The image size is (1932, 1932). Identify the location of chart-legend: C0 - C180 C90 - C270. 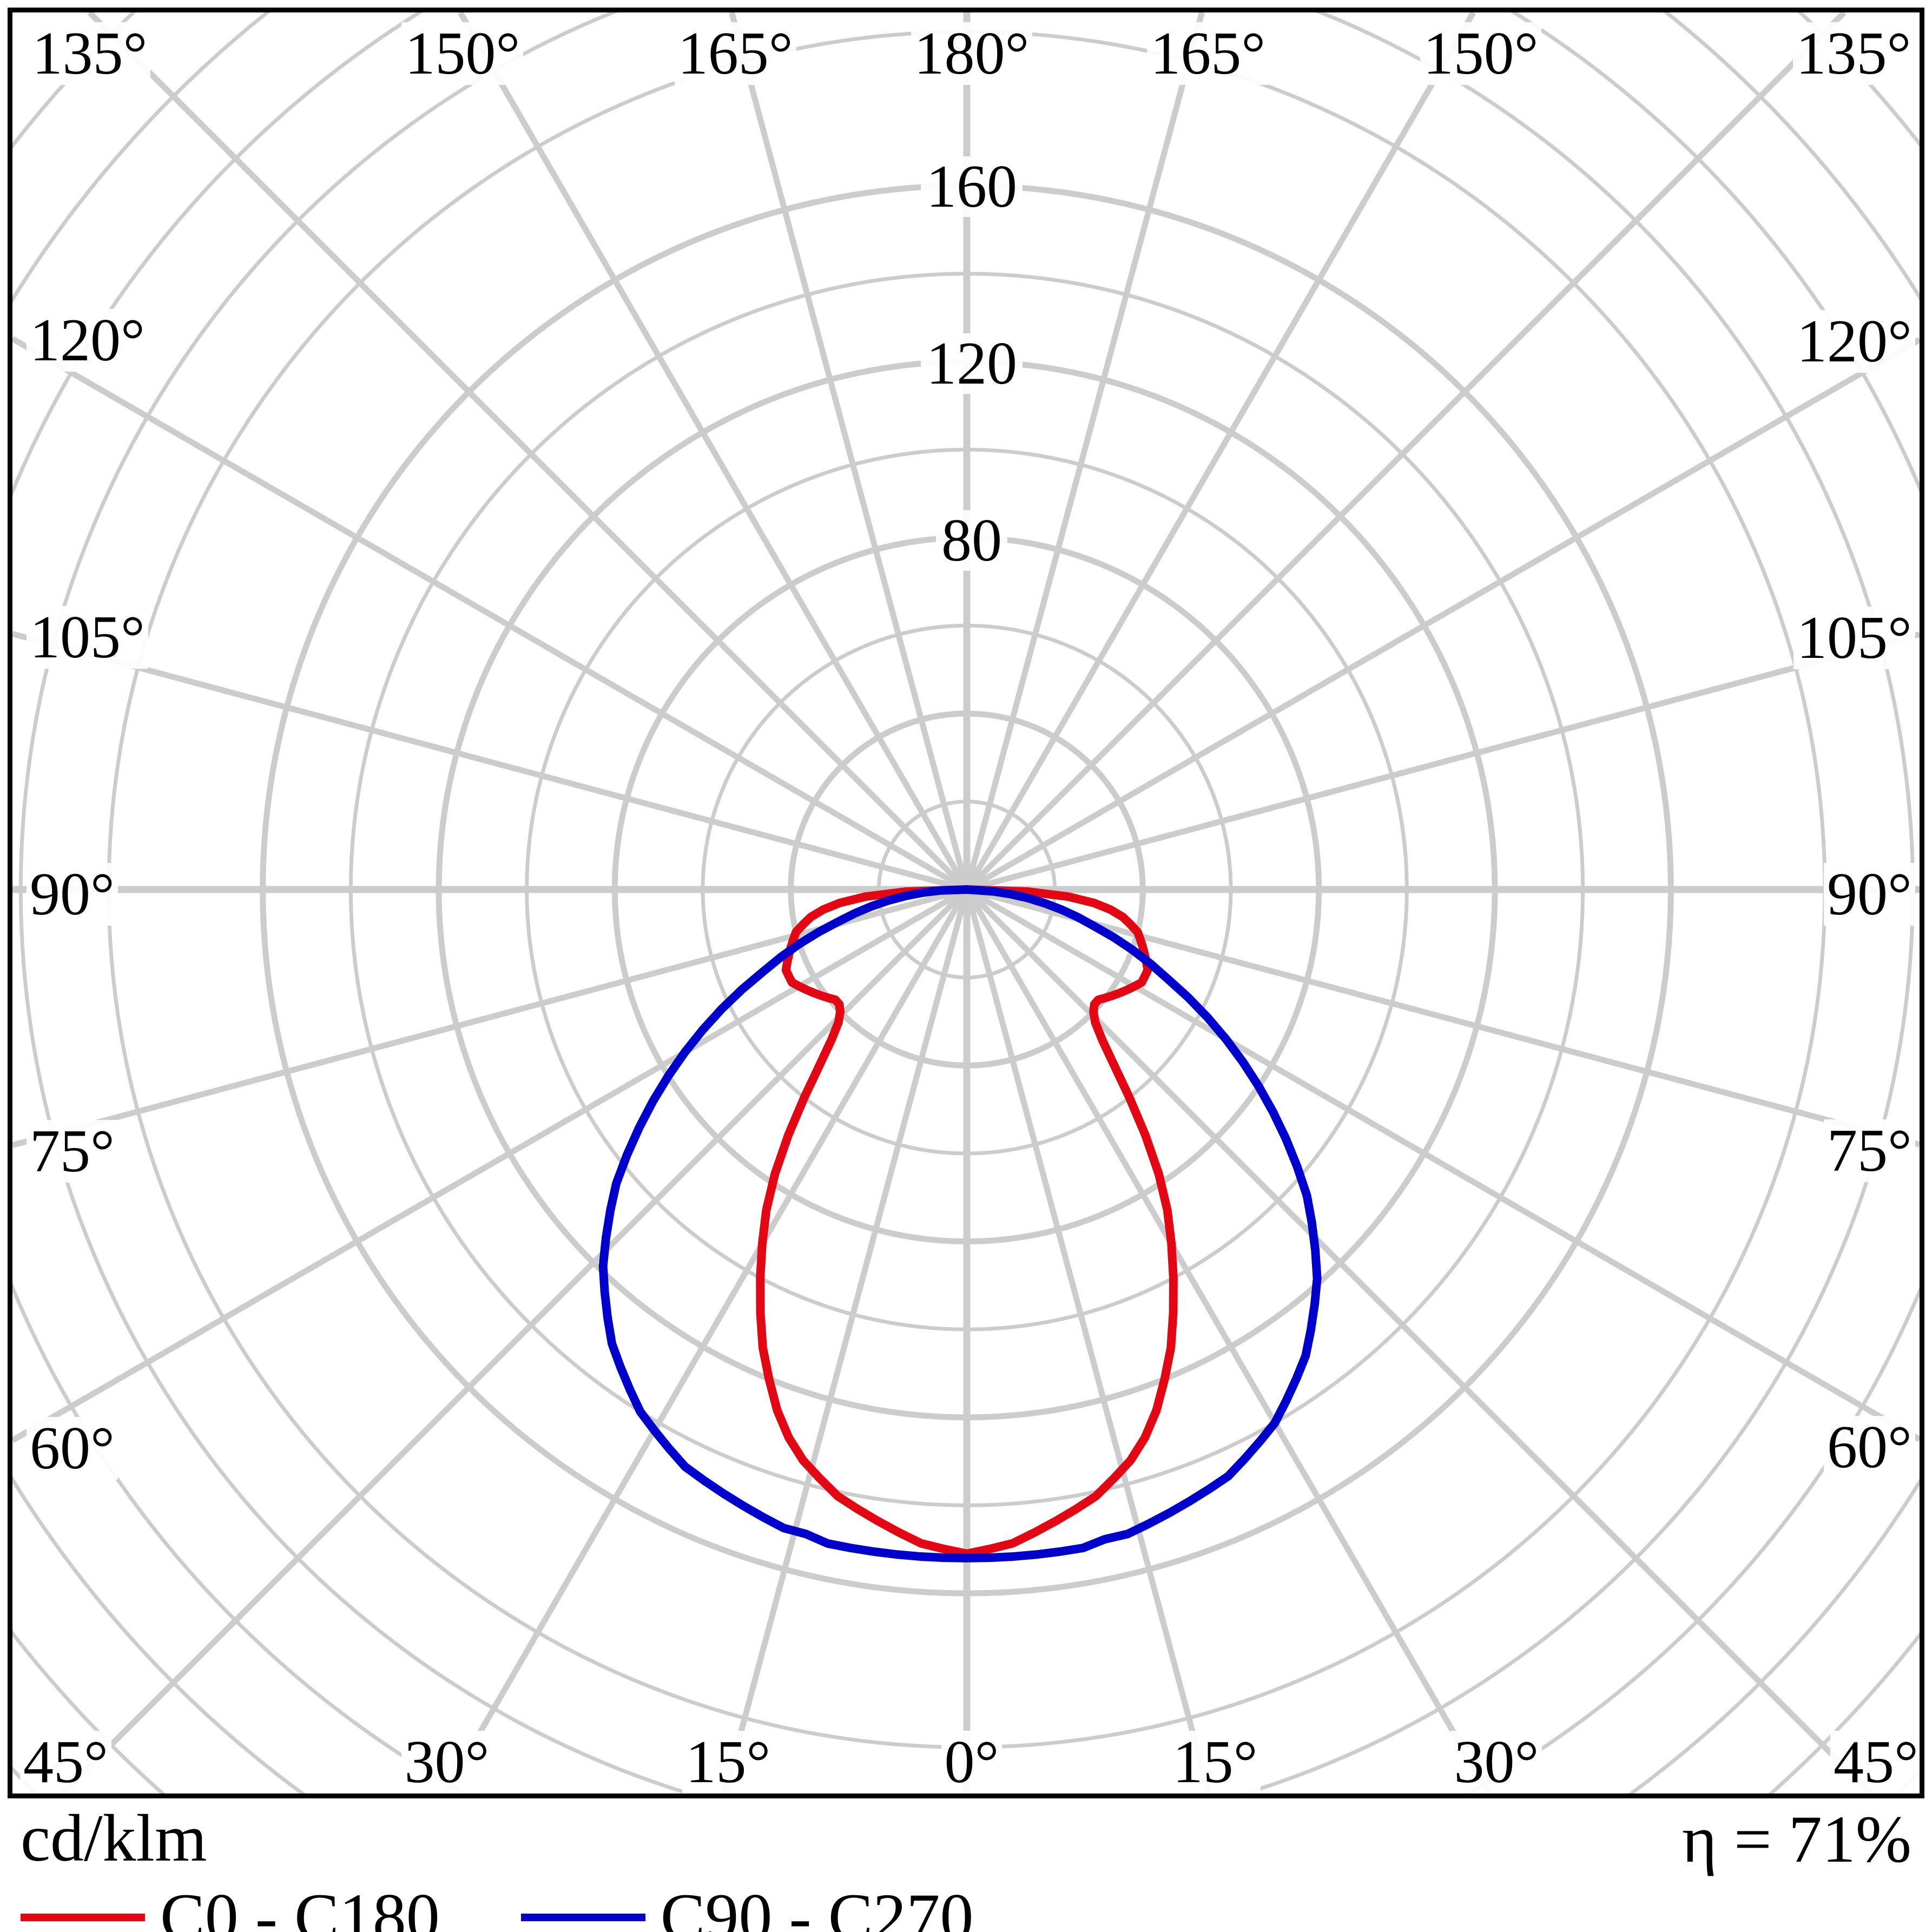
(537, 1908).